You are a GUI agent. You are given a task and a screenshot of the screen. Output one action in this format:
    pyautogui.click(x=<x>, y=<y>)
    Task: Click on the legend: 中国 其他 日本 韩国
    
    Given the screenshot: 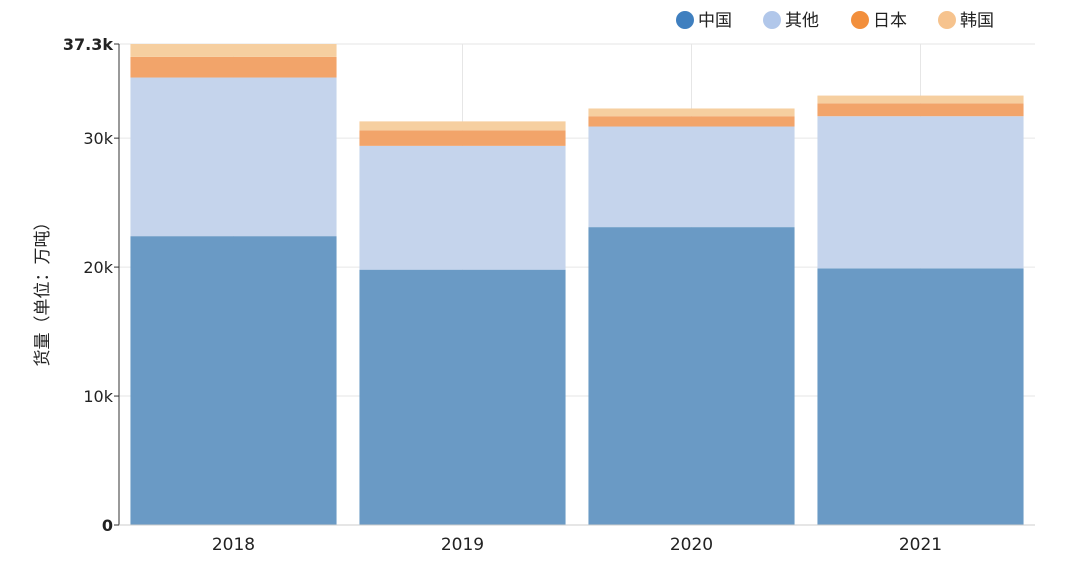 What is the action you would take?
    pyautogui.click(x=835, y=21)
    